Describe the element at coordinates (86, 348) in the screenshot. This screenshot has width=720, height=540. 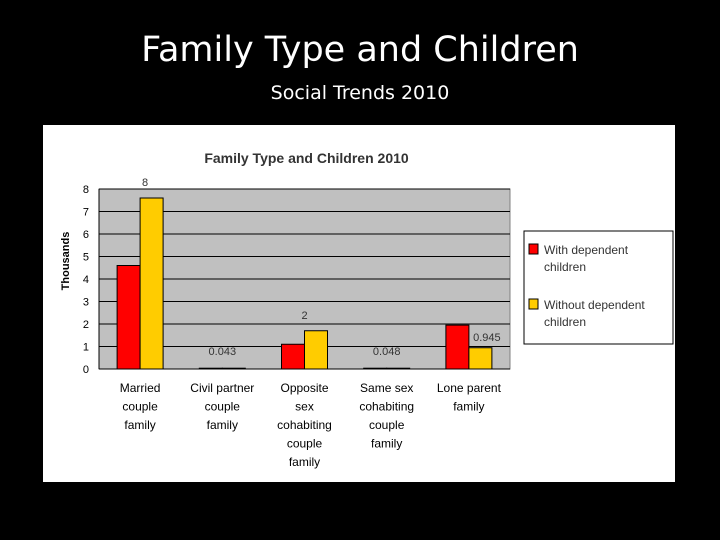
I see `y-tick-label: 1` at that location.